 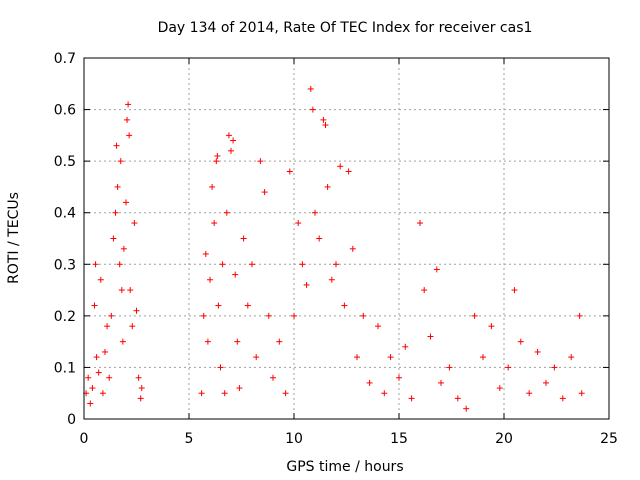 I want to click on x-tick-label: 25, so click(x=609, y=439).